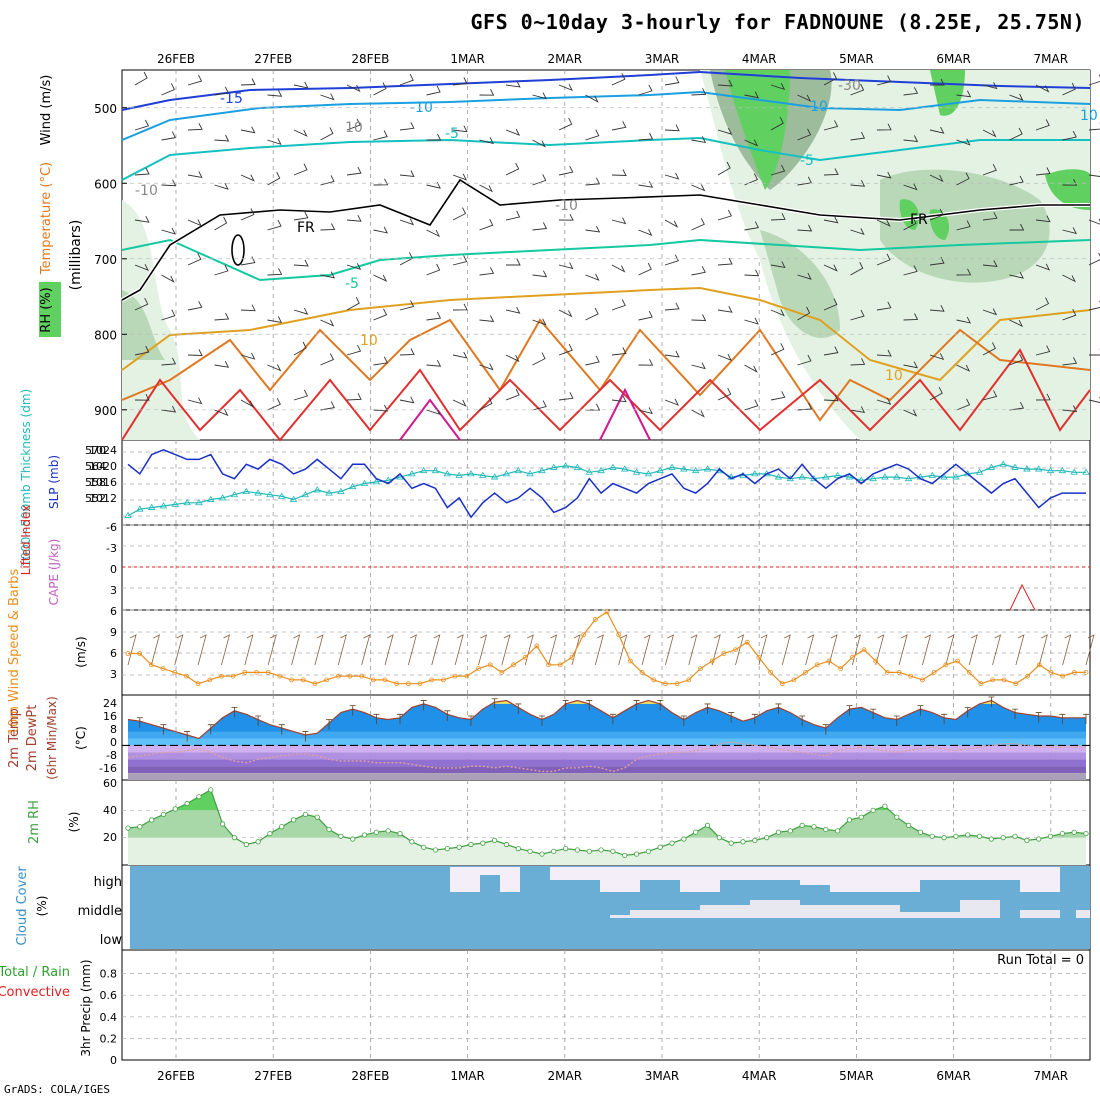 This screenshot has width=1100, height=1100. Describe the element at coordinates (113, 653) in the screenshot. I see `wind10-tick-label: 6` at that location.